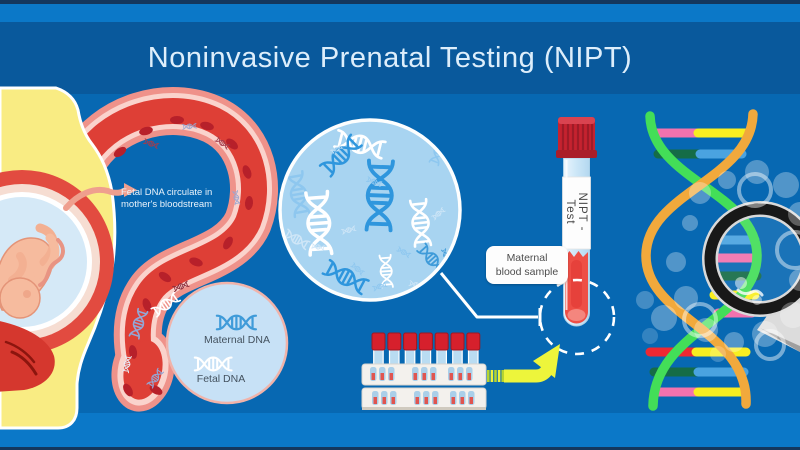 The height and width of the screenshot is (450, 800). What do you see at coordinates (68, 258) in the screenshot?
I see `pregnant-woman-icon` at bounding box center [68, 258].